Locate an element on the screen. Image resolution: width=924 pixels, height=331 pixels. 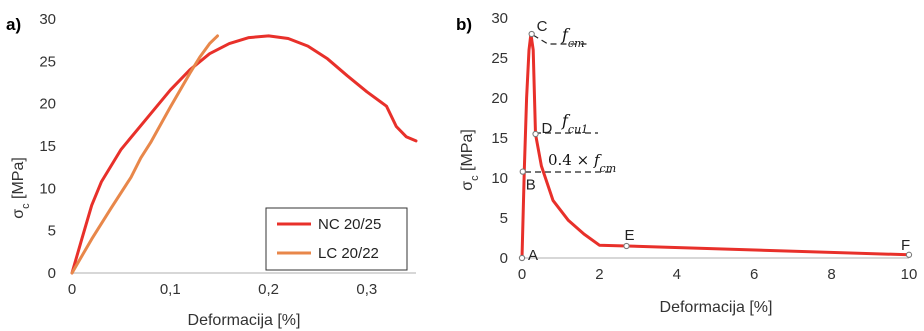
y-tick-label-b-3: 15 is located at coordinates (499, 138).